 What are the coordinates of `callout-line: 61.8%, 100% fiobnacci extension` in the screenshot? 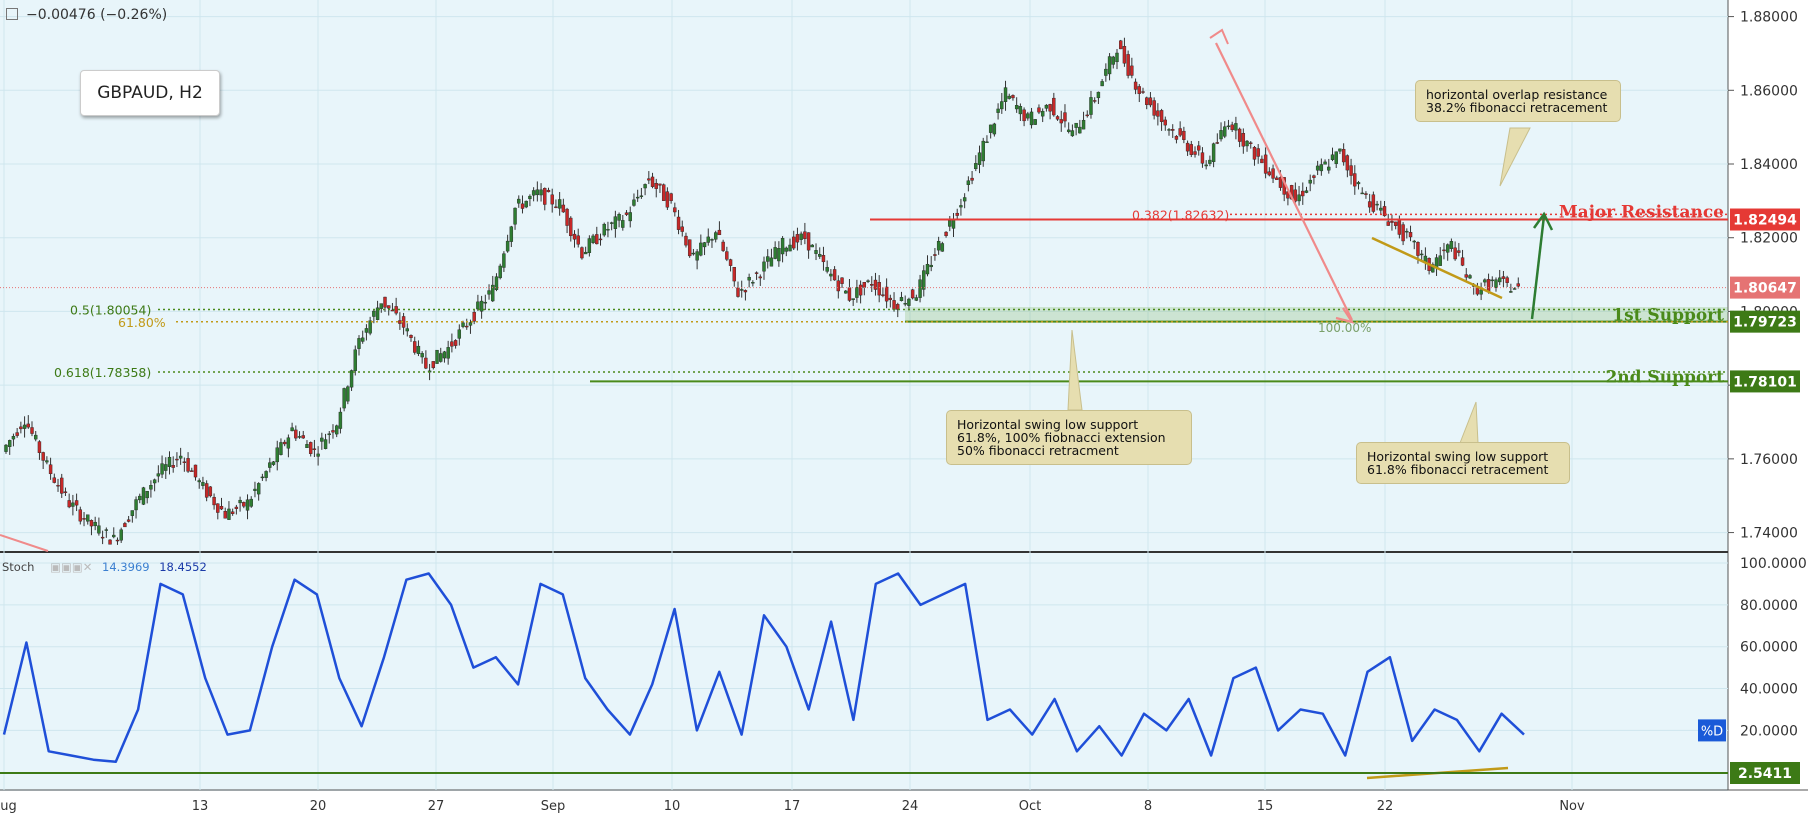 It's located at (1061, 437).